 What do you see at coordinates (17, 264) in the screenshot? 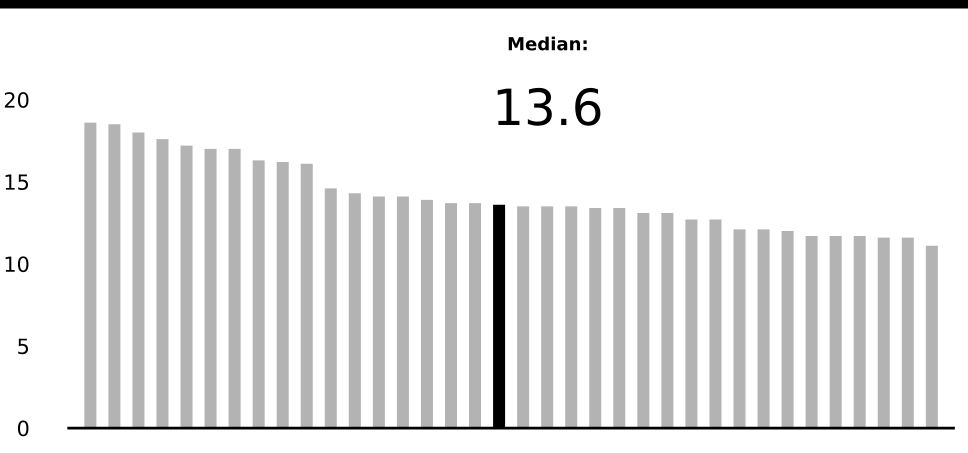
I see `y-tick-label: 10` at bounding box center [17, 264].